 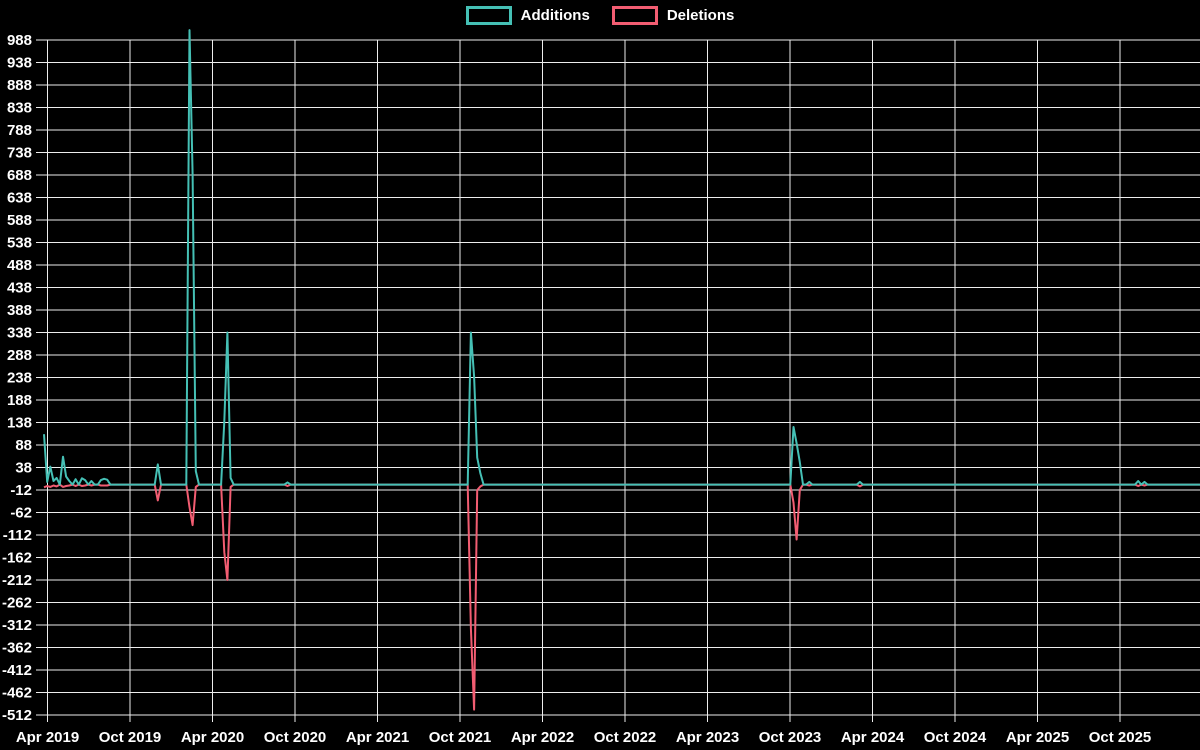 What do you see at coordinates (130, 737) in the screenshot?
I see `x-tick-label: Oct 2019` at bounding box center [130, 737].